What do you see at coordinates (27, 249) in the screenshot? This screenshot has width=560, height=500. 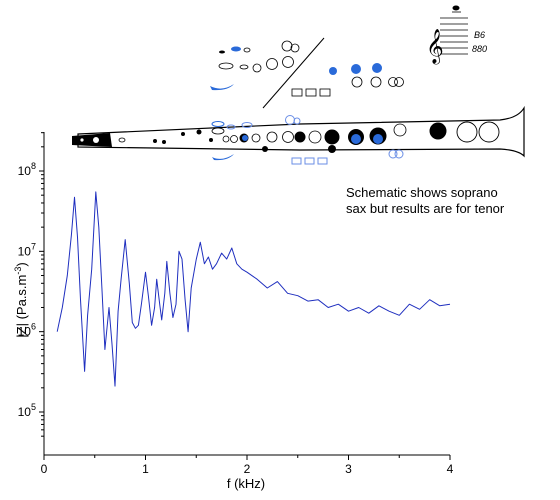 I see `y-tick-label: 10⁷` at bounding box center [27, 249].